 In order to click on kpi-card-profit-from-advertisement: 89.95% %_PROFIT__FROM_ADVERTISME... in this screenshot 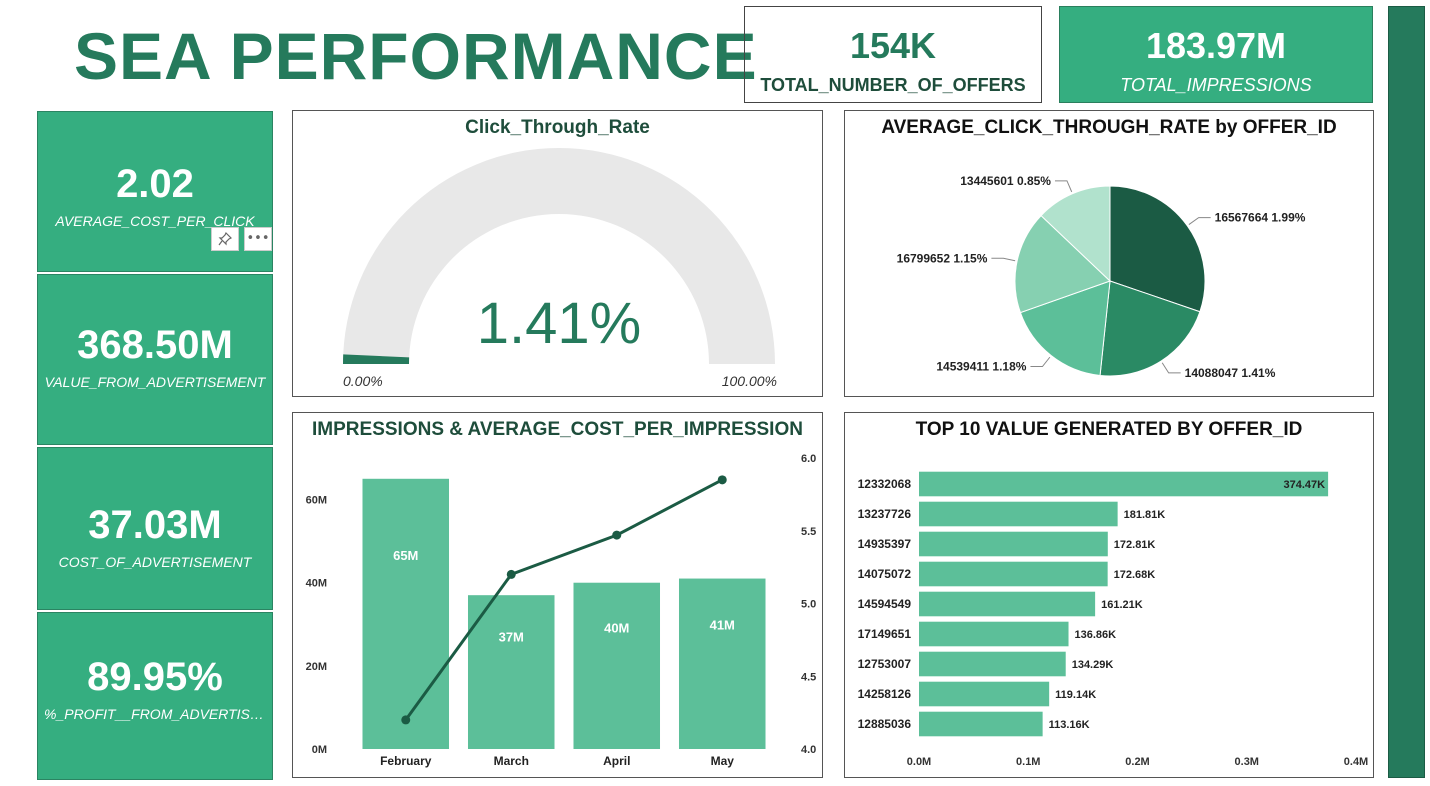, I will do `click(155, 696)`.